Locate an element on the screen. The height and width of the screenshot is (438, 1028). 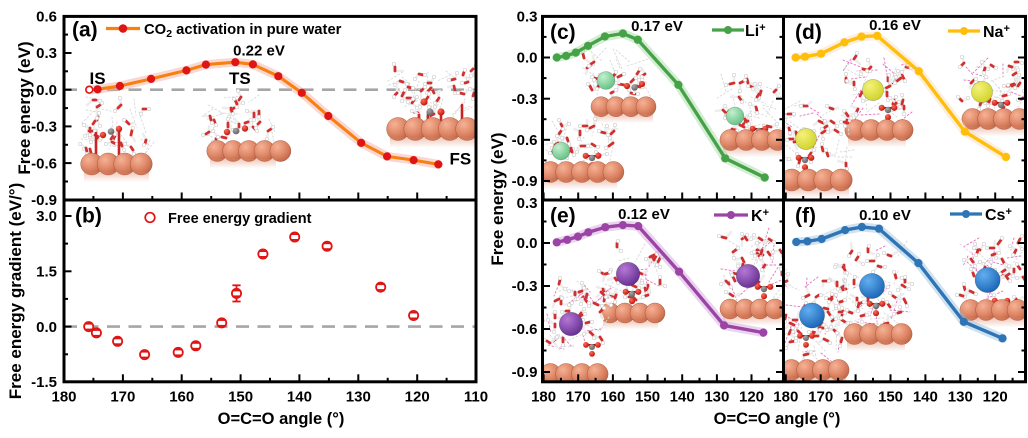
svg-text: 110 is located at coordinates (476, 397).